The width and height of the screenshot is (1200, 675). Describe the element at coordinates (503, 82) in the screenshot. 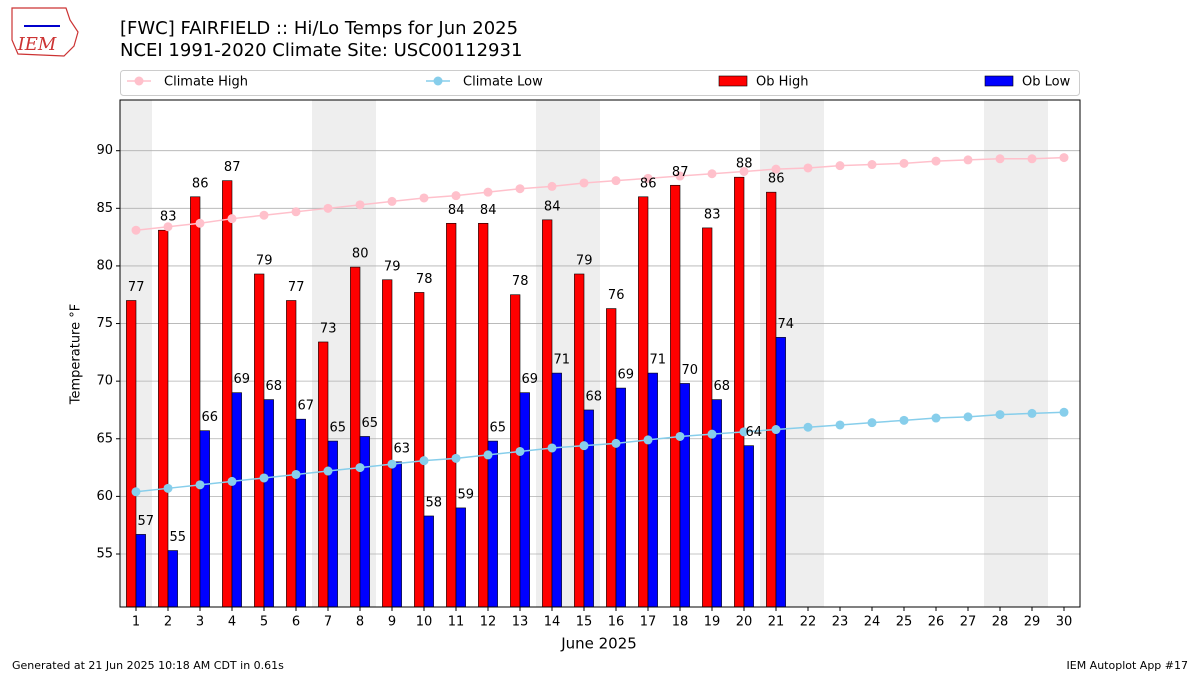

I see `legend-label: Climate Low` at that location.